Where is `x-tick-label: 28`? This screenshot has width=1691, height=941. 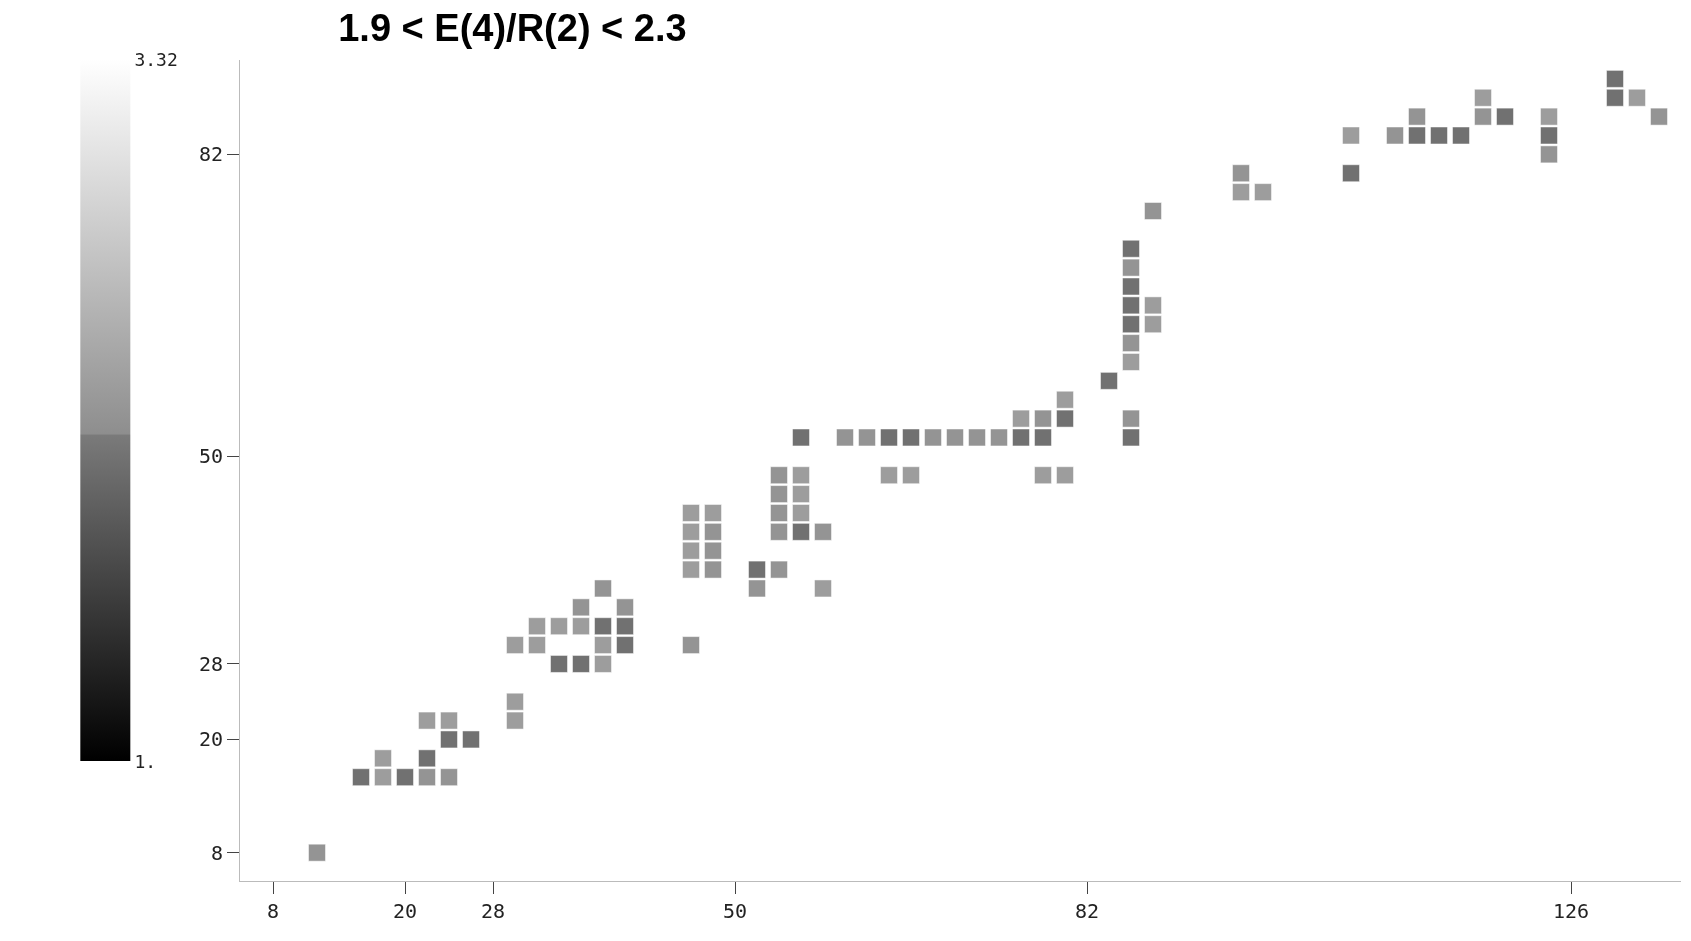
x-tick-label: 28 is located at coordinates (493, 911).